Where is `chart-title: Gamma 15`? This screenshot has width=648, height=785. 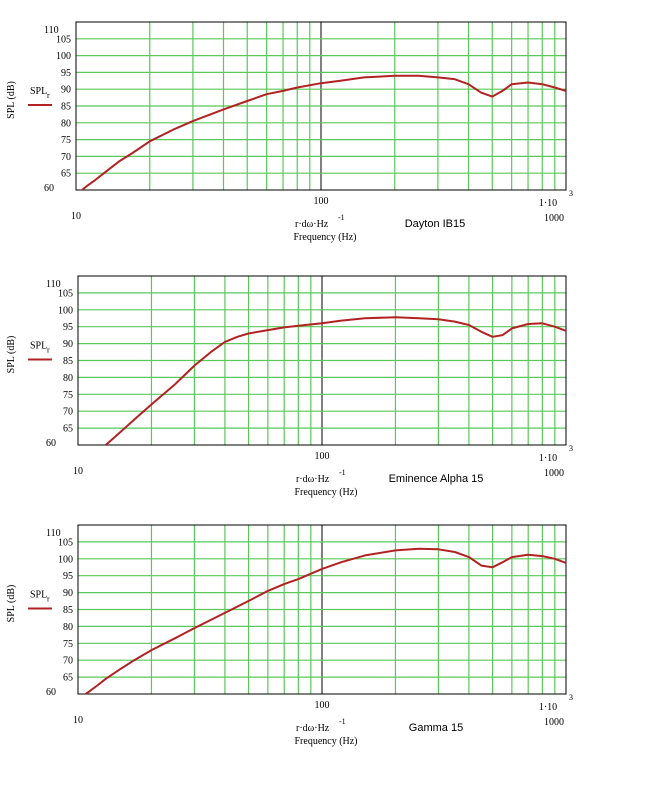 chart-title: Gamma 15 is located at coordinates (436, 728).